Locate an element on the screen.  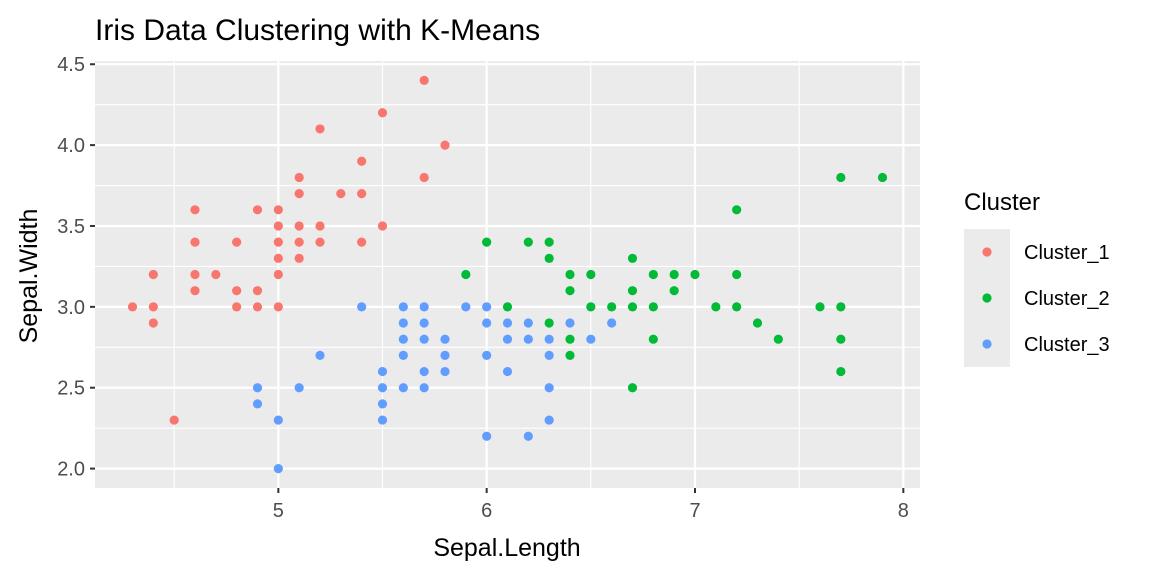
chart-title: Iris Data Clustering with K-Means is located at coordinates (317, 30).